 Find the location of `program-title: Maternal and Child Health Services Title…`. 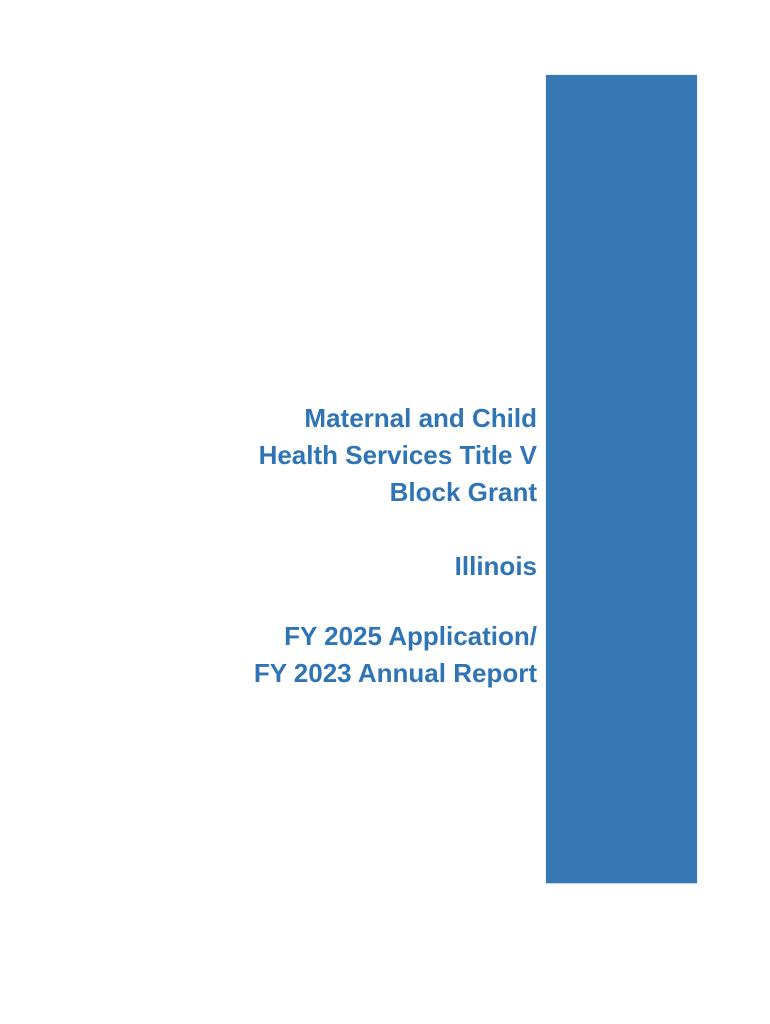

program-title: Maternal and Child Health Services Title… is located at coordinates (397, 455).